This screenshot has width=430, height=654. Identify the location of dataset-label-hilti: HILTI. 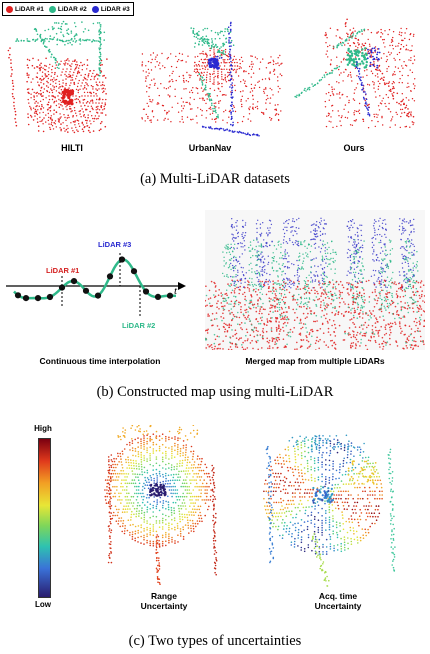
(72, 148).